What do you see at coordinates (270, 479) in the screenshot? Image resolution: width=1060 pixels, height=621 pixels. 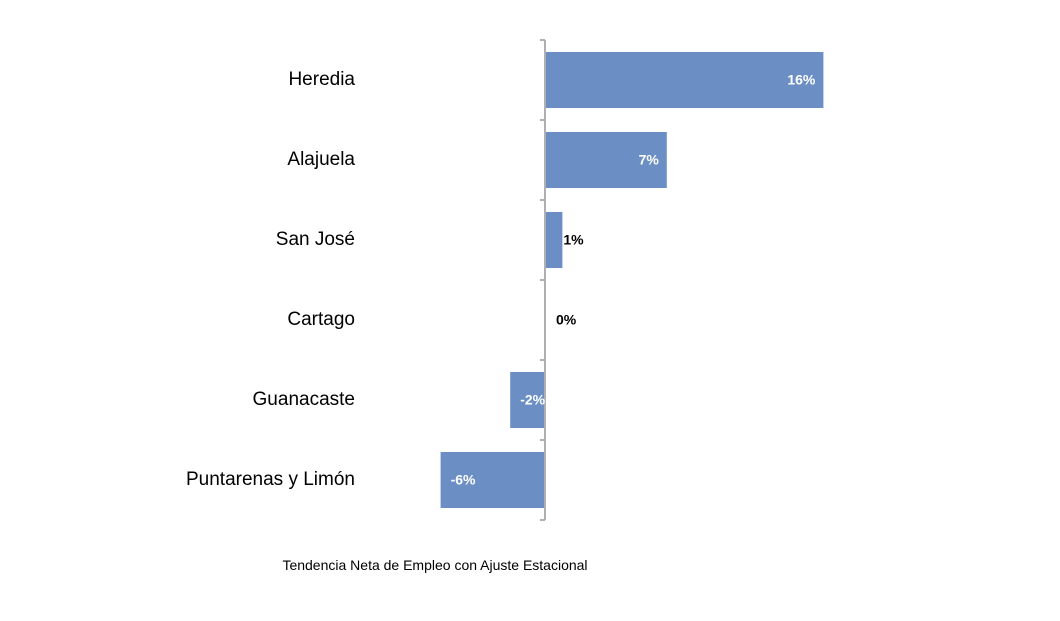 I see `category-label: Puntarenas y Limón` at bounding box center [270, 479].